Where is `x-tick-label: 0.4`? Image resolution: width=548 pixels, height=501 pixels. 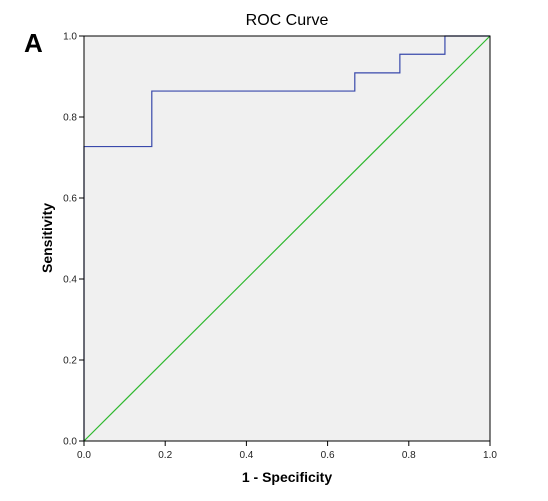
x-tick-label: 0.4 is located at coordinates (246, 455).